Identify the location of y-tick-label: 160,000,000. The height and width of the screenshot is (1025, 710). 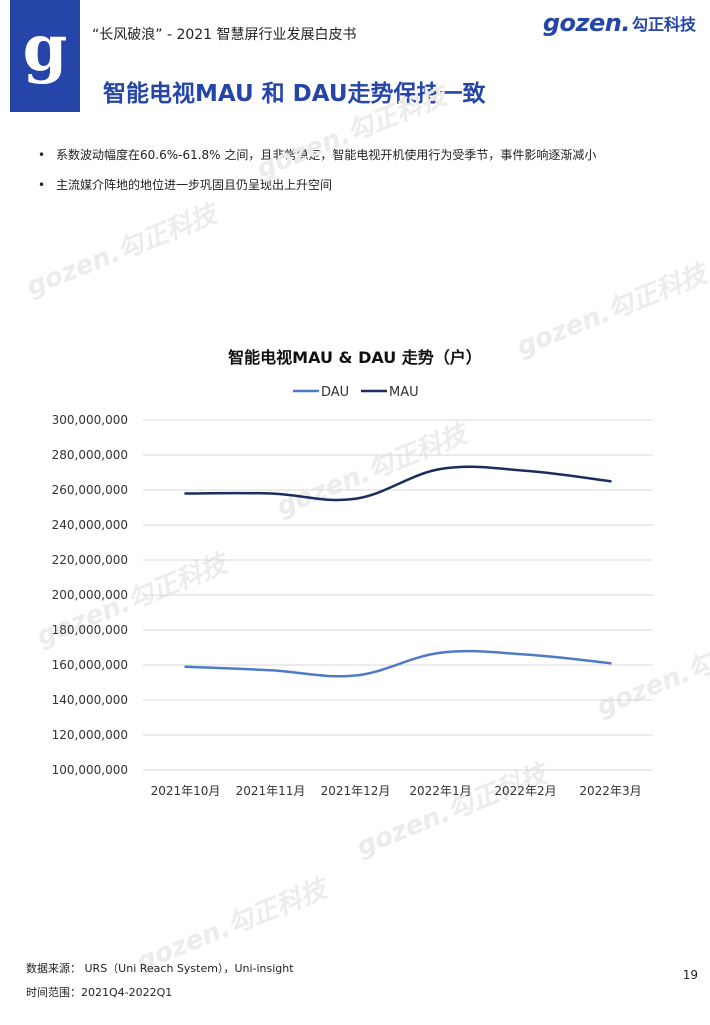
(90, 665).